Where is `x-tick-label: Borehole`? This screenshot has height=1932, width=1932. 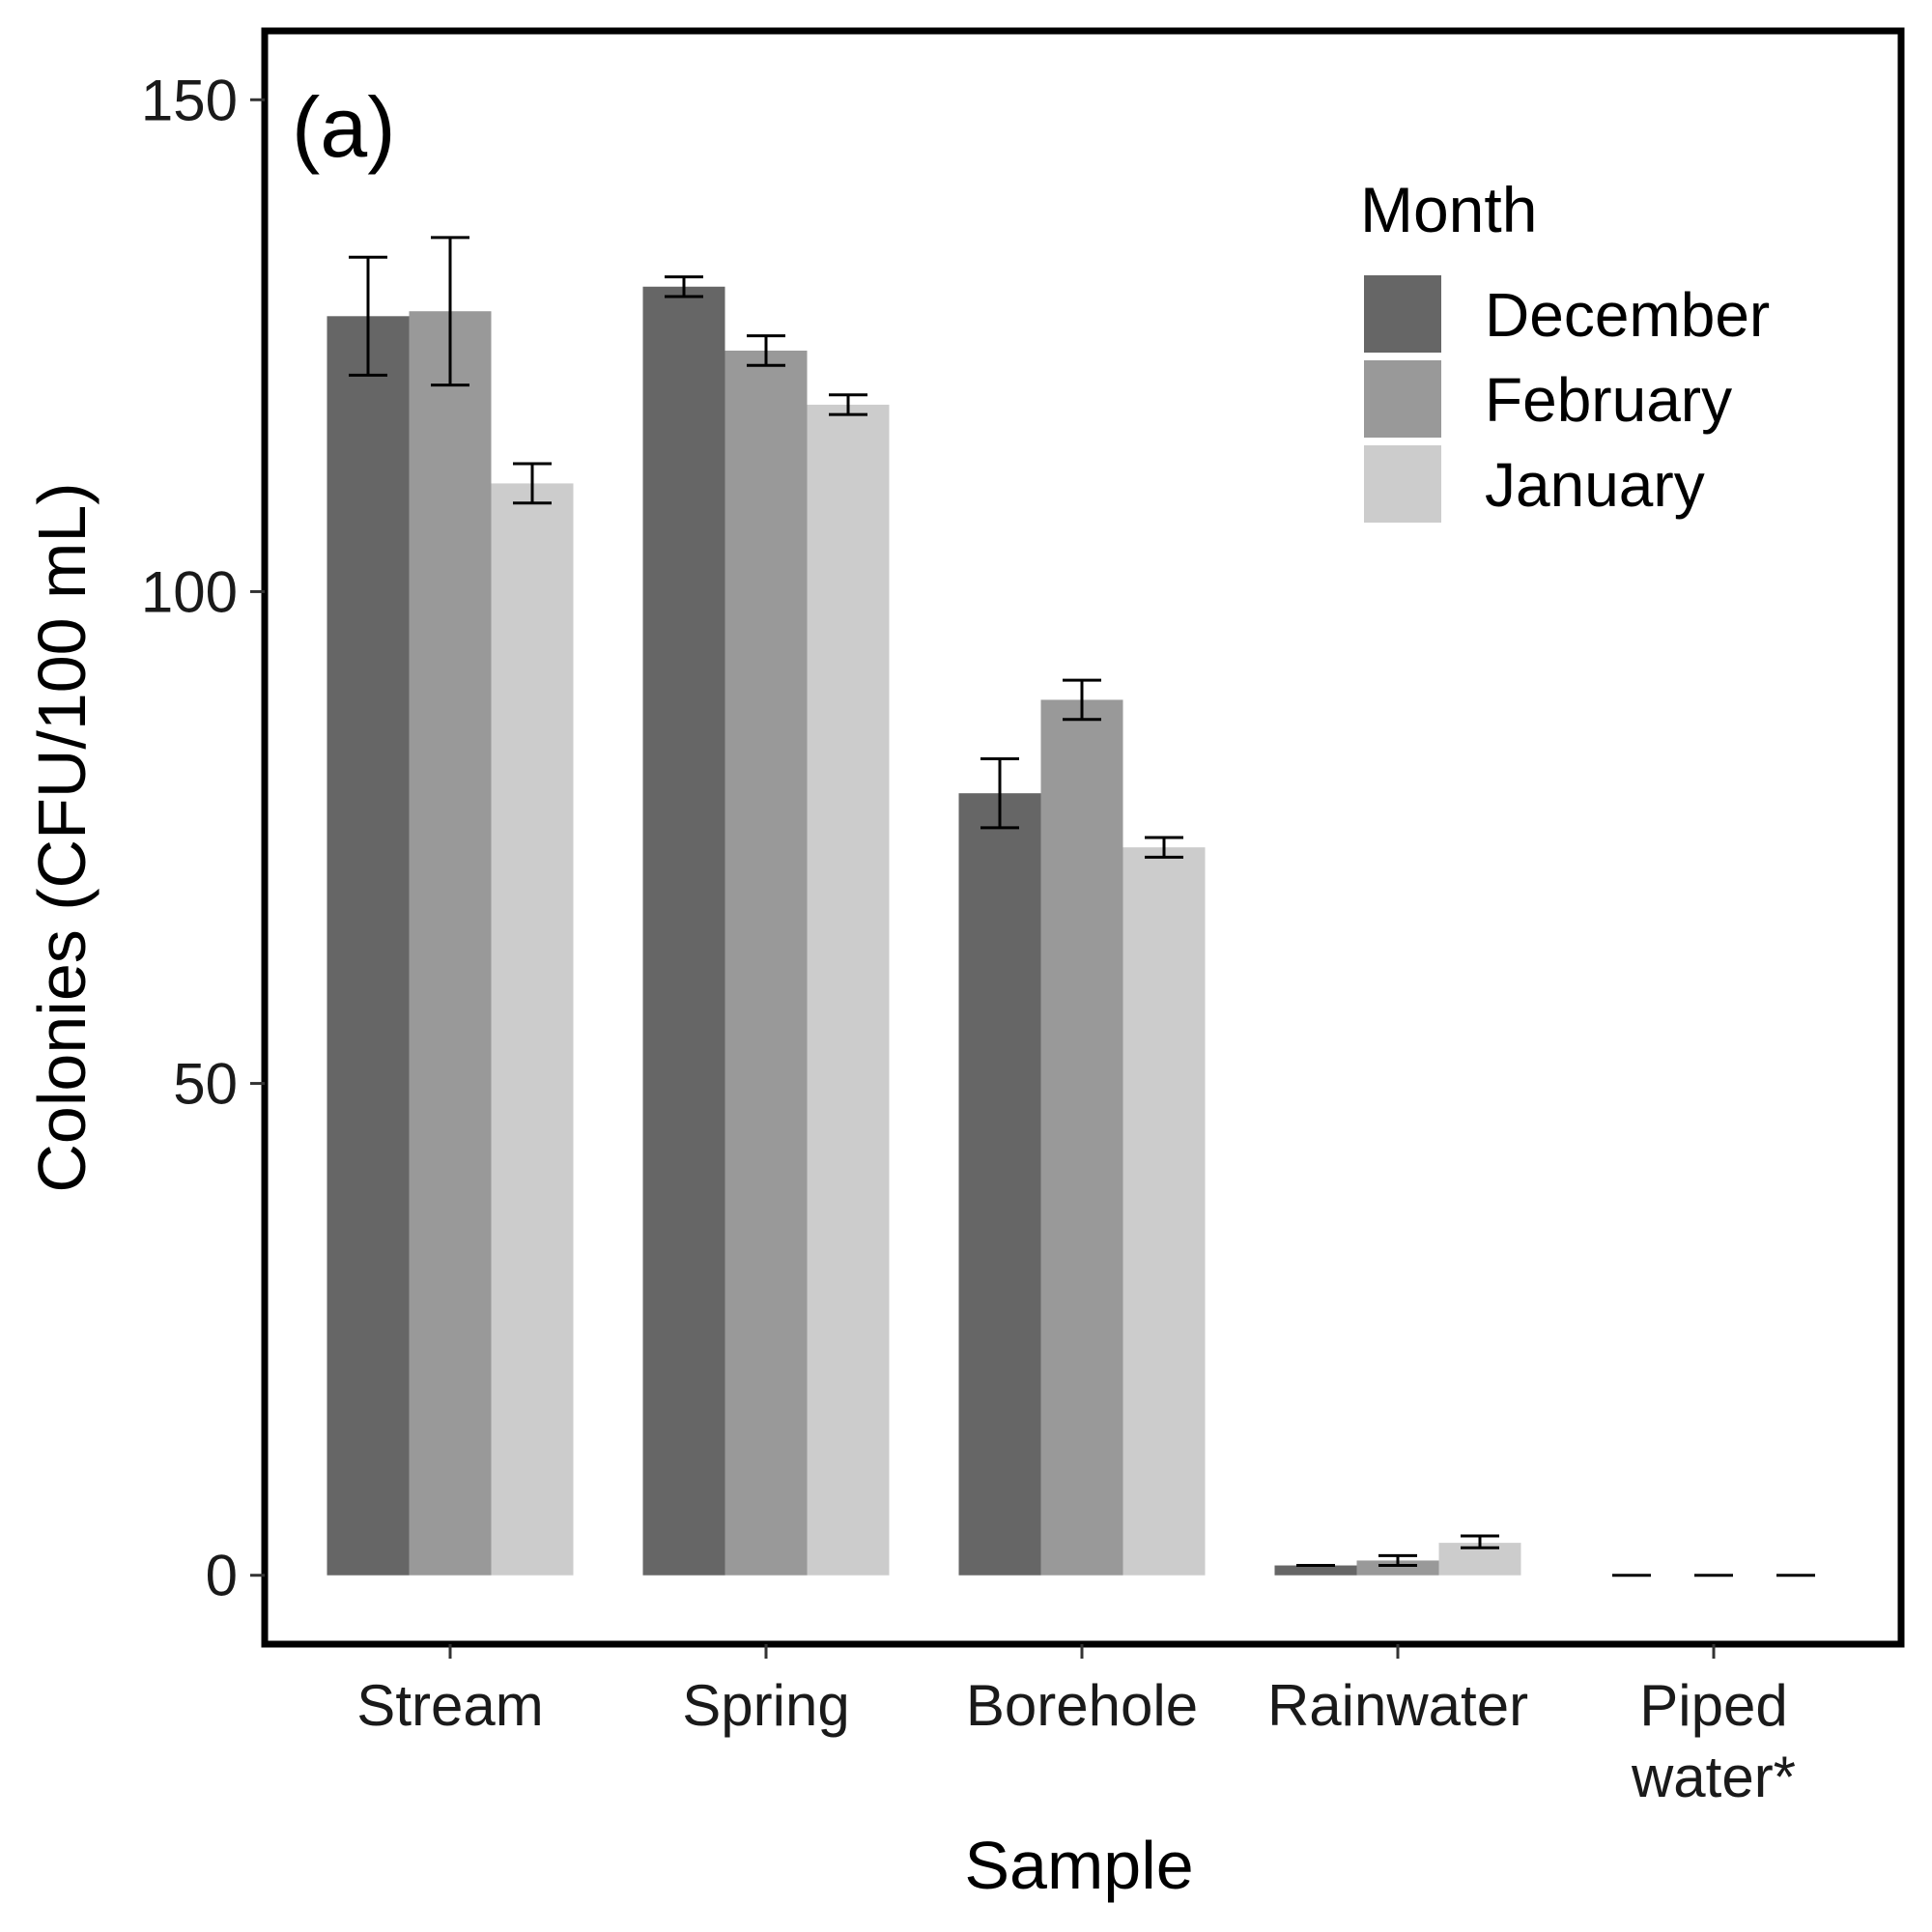 x-tick-label: Borehole is located at coordinates (1082, 1705).